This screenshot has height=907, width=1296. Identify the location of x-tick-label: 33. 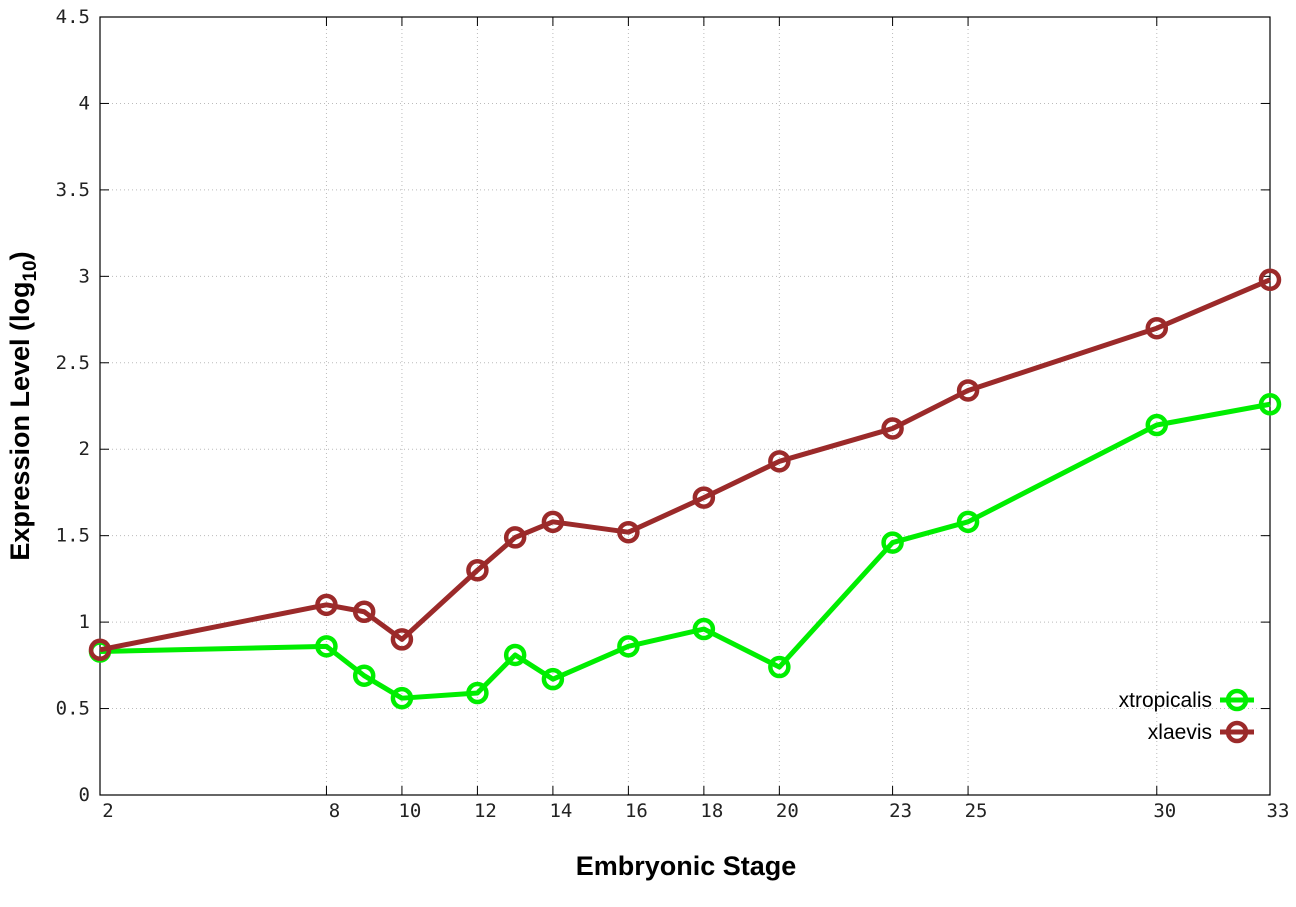
(1278, 811).